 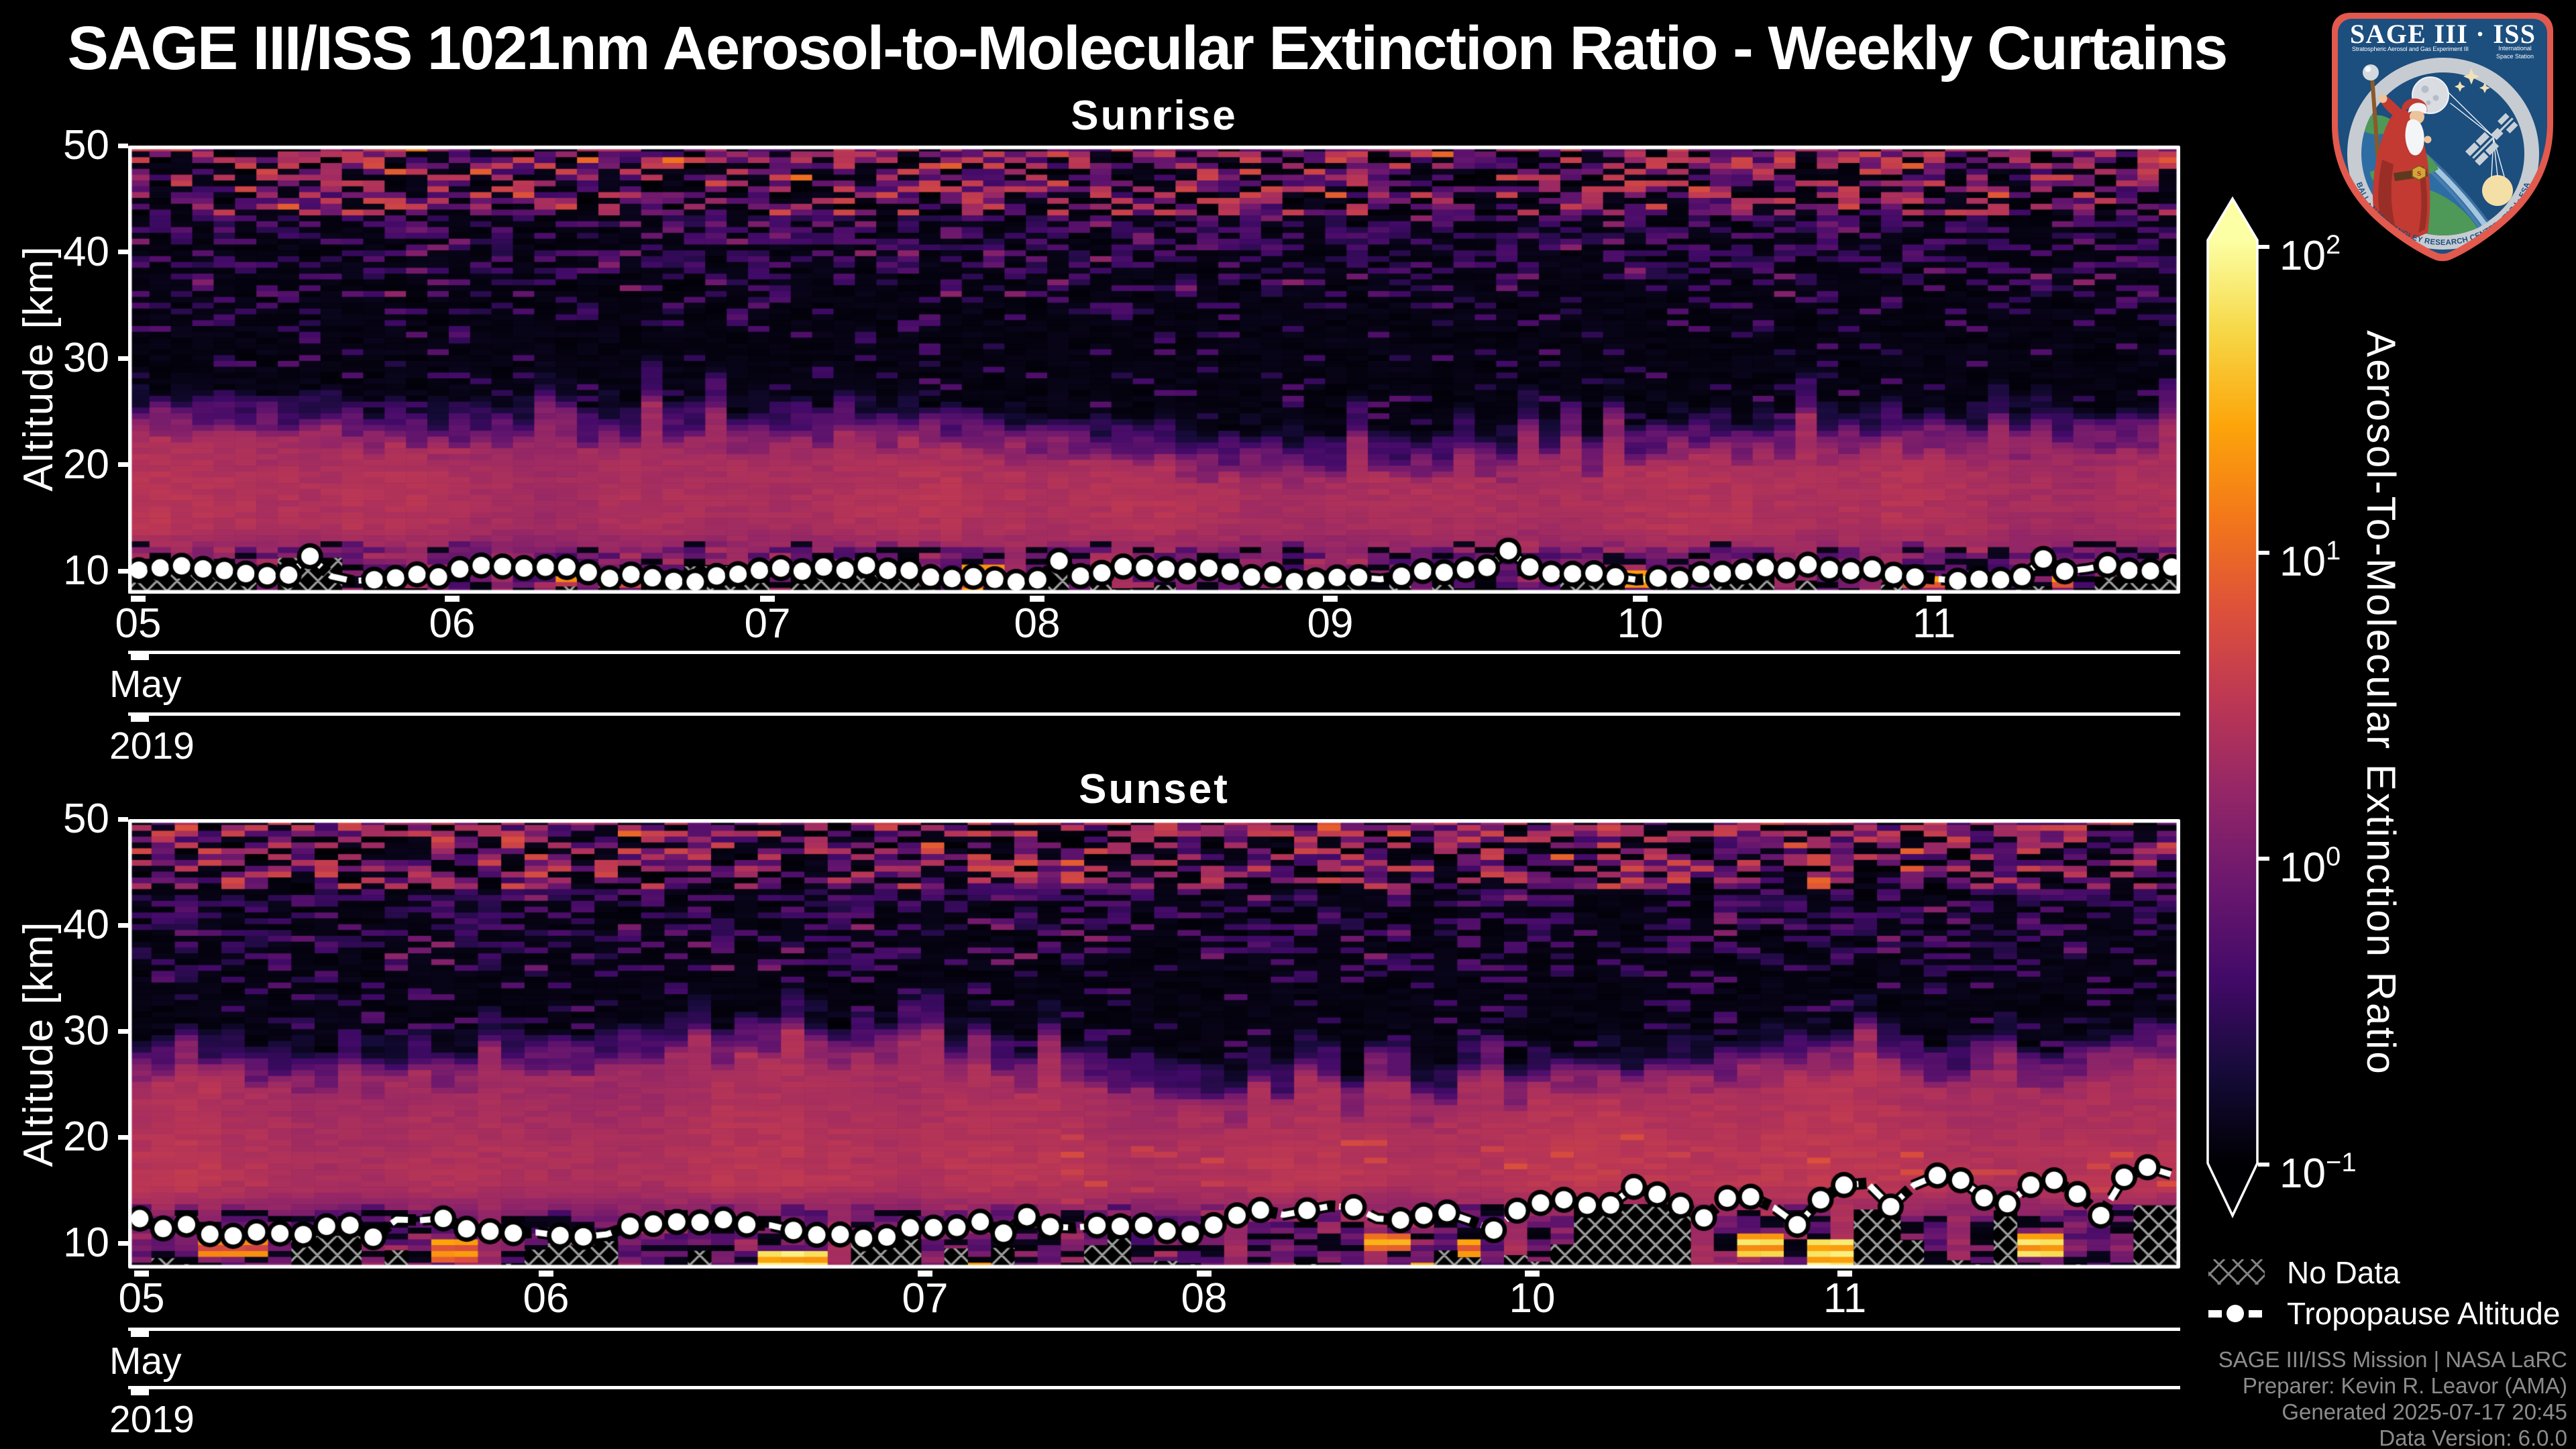 I want to click on svg-text: Space Station, so click(x=2515, y=56).